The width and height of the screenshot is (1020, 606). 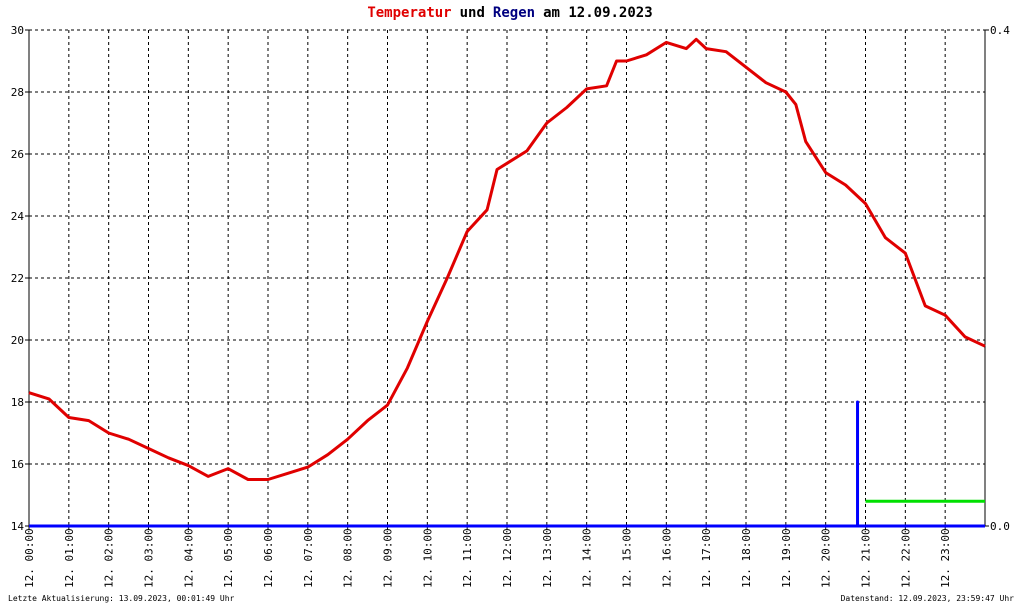 What do you see at coordinates (17, 278) in the screenshot?
I see `y-tick-label: 22` at bounding box center [17, 278].